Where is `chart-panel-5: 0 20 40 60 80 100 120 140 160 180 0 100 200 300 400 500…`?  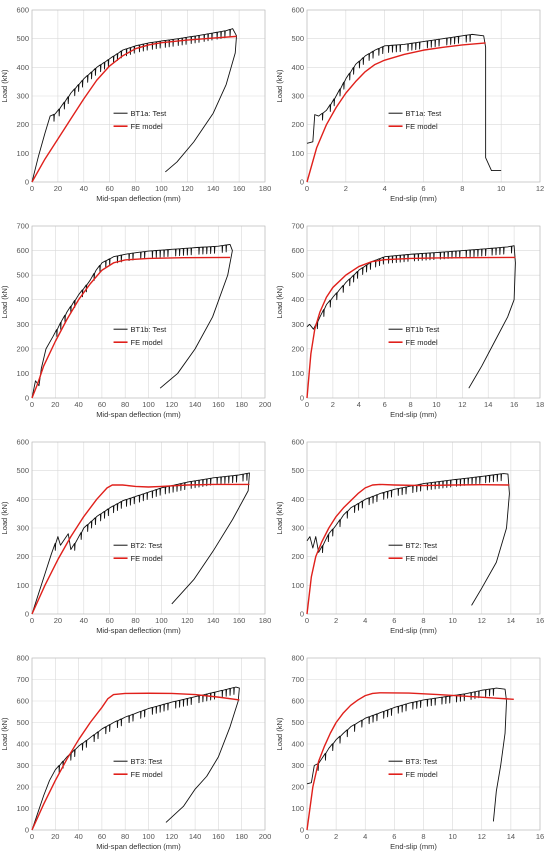 chart-panel-5: 0 20 40 60 80 100 120 140 160 180 0 100 200 300 400 500… is located at coordinates (137, 540).